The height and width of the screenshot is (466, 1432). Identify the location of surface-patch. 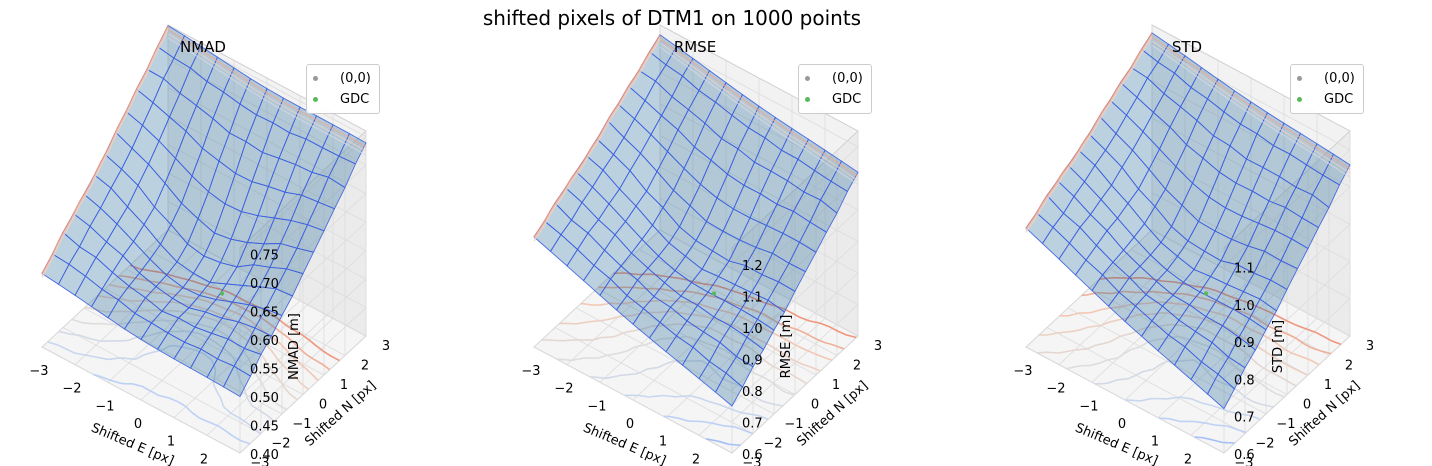
(729, 389).